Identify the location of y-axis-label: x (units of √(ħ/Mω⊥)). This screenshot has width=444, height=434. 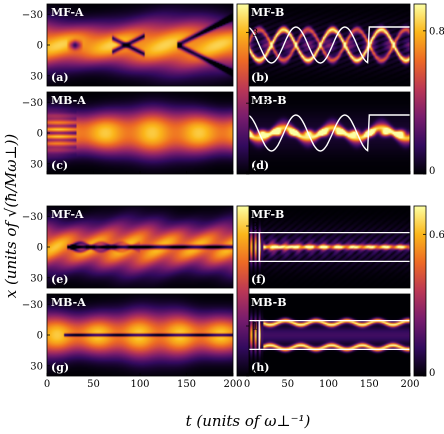
(11, 216).